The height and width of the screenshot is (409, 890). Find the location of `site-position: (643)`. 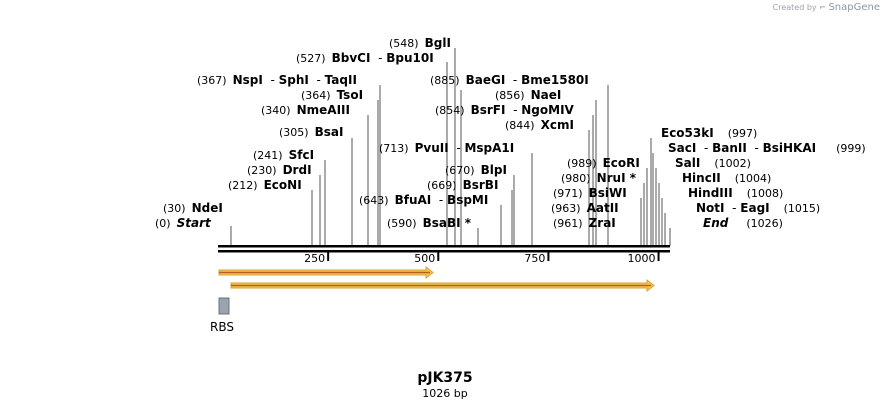

site-position: (643) is located at coordinates (374, 200).